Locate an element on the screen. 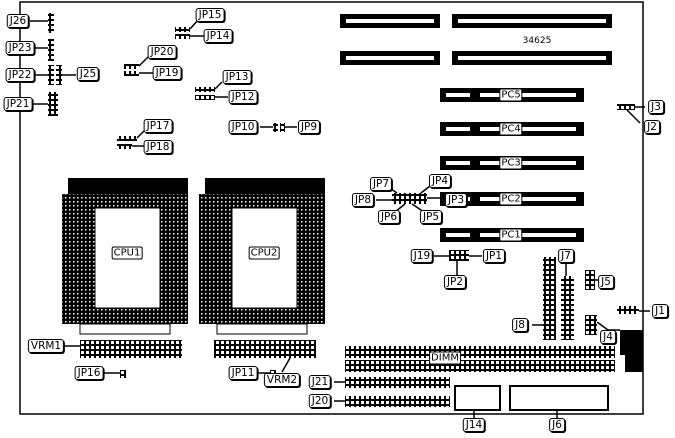 Image resolution: width=675 pixels, height=438 pixels. label-j26: J26 is located at coordinates (18, 21).